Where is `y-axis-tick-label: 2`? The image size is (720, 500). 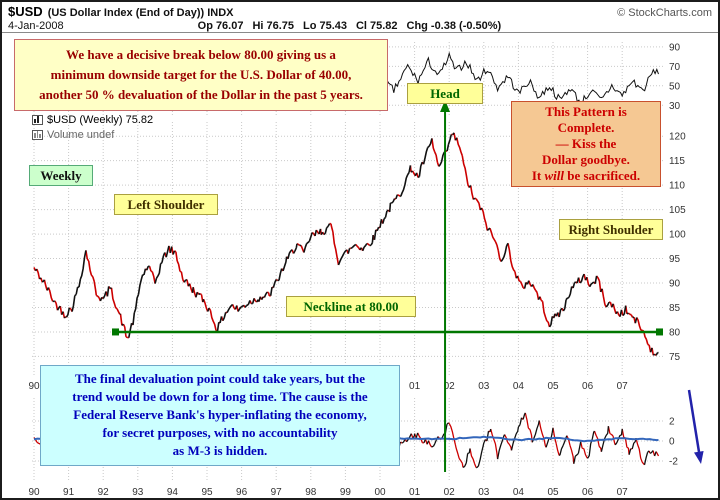 y-axis-tick-label: 2 is located at coordinates (672, 422).